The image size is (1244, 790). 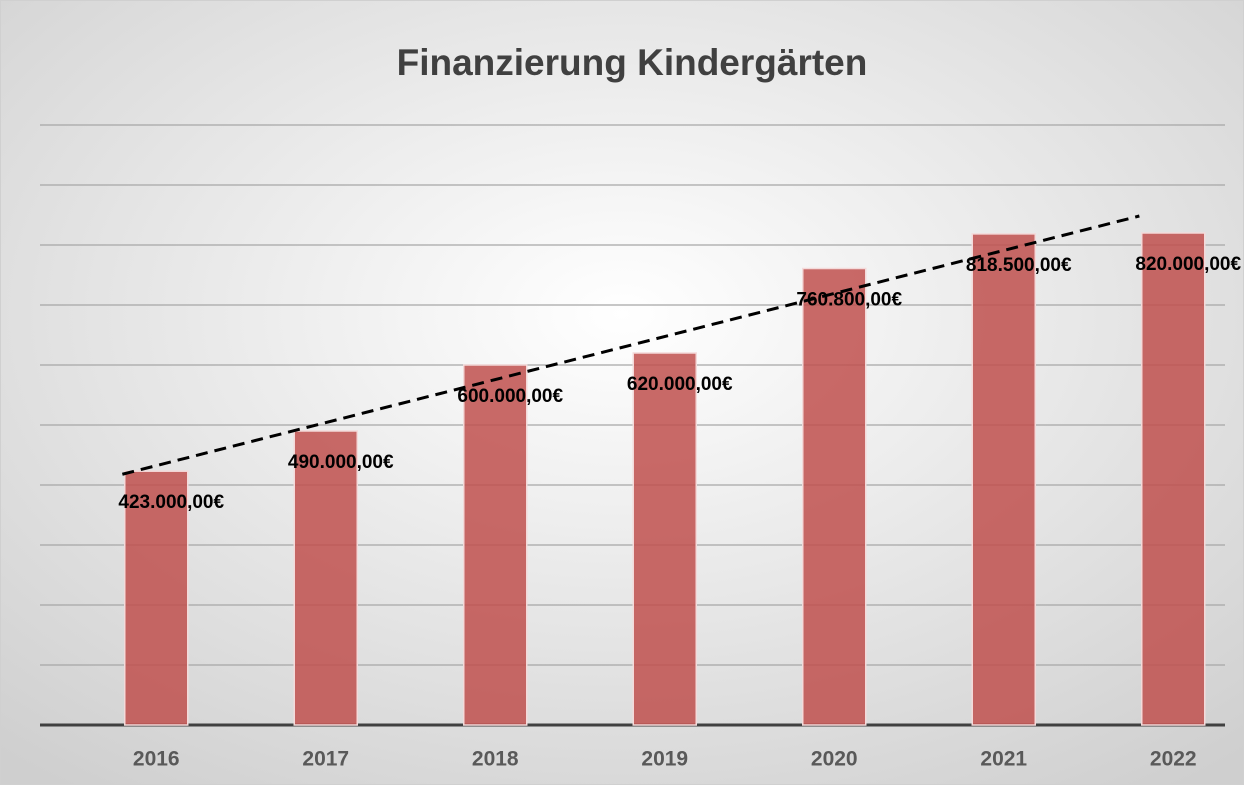 What do you see at coordinates (849, 300) in the screenshot?
I see `data-label: 760.800,00€` at bounding box center [849, 300].